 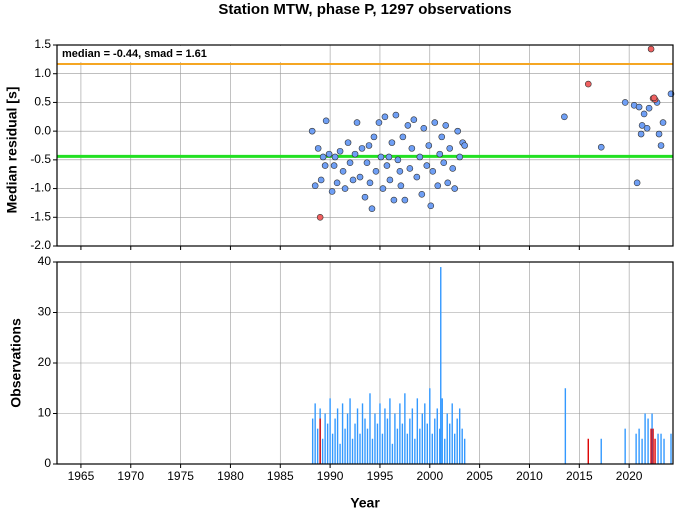 I want to click on x-tick-label: 1970, so click(x=130, y=476).